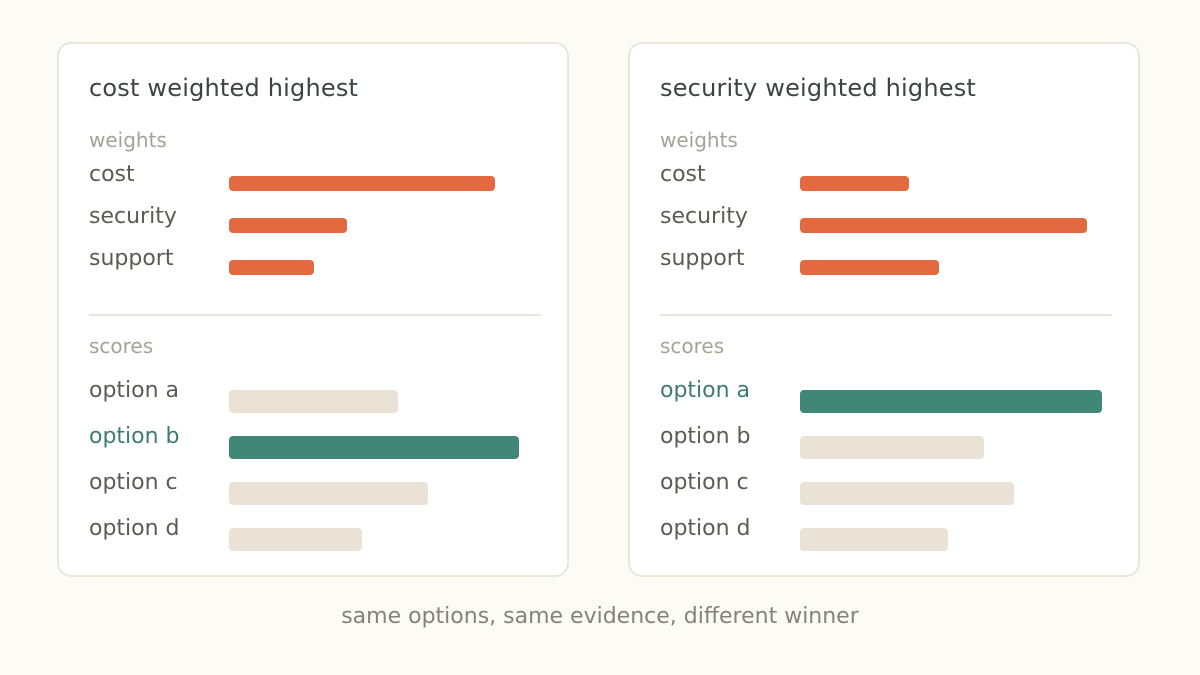  What do you see at coordinates (818, 88) in the screenshot?
I see `panel-title: security weighted highest` at bounding box center [818, 88].